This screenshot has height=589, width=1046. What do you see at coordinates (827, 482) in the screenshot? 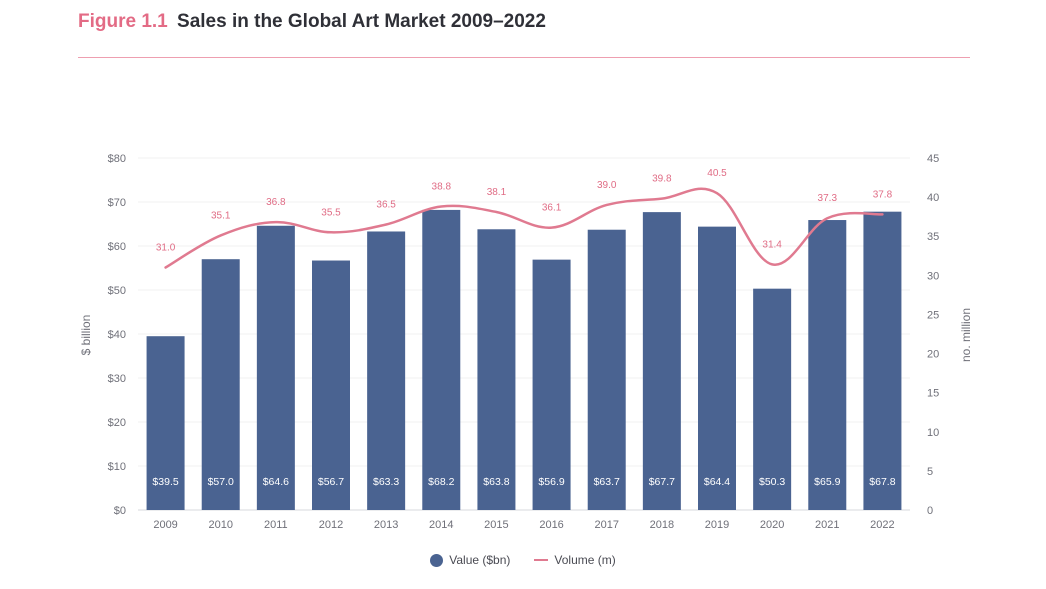
I see `bar-value-label: $65.9` at bounding box center [827, 482].